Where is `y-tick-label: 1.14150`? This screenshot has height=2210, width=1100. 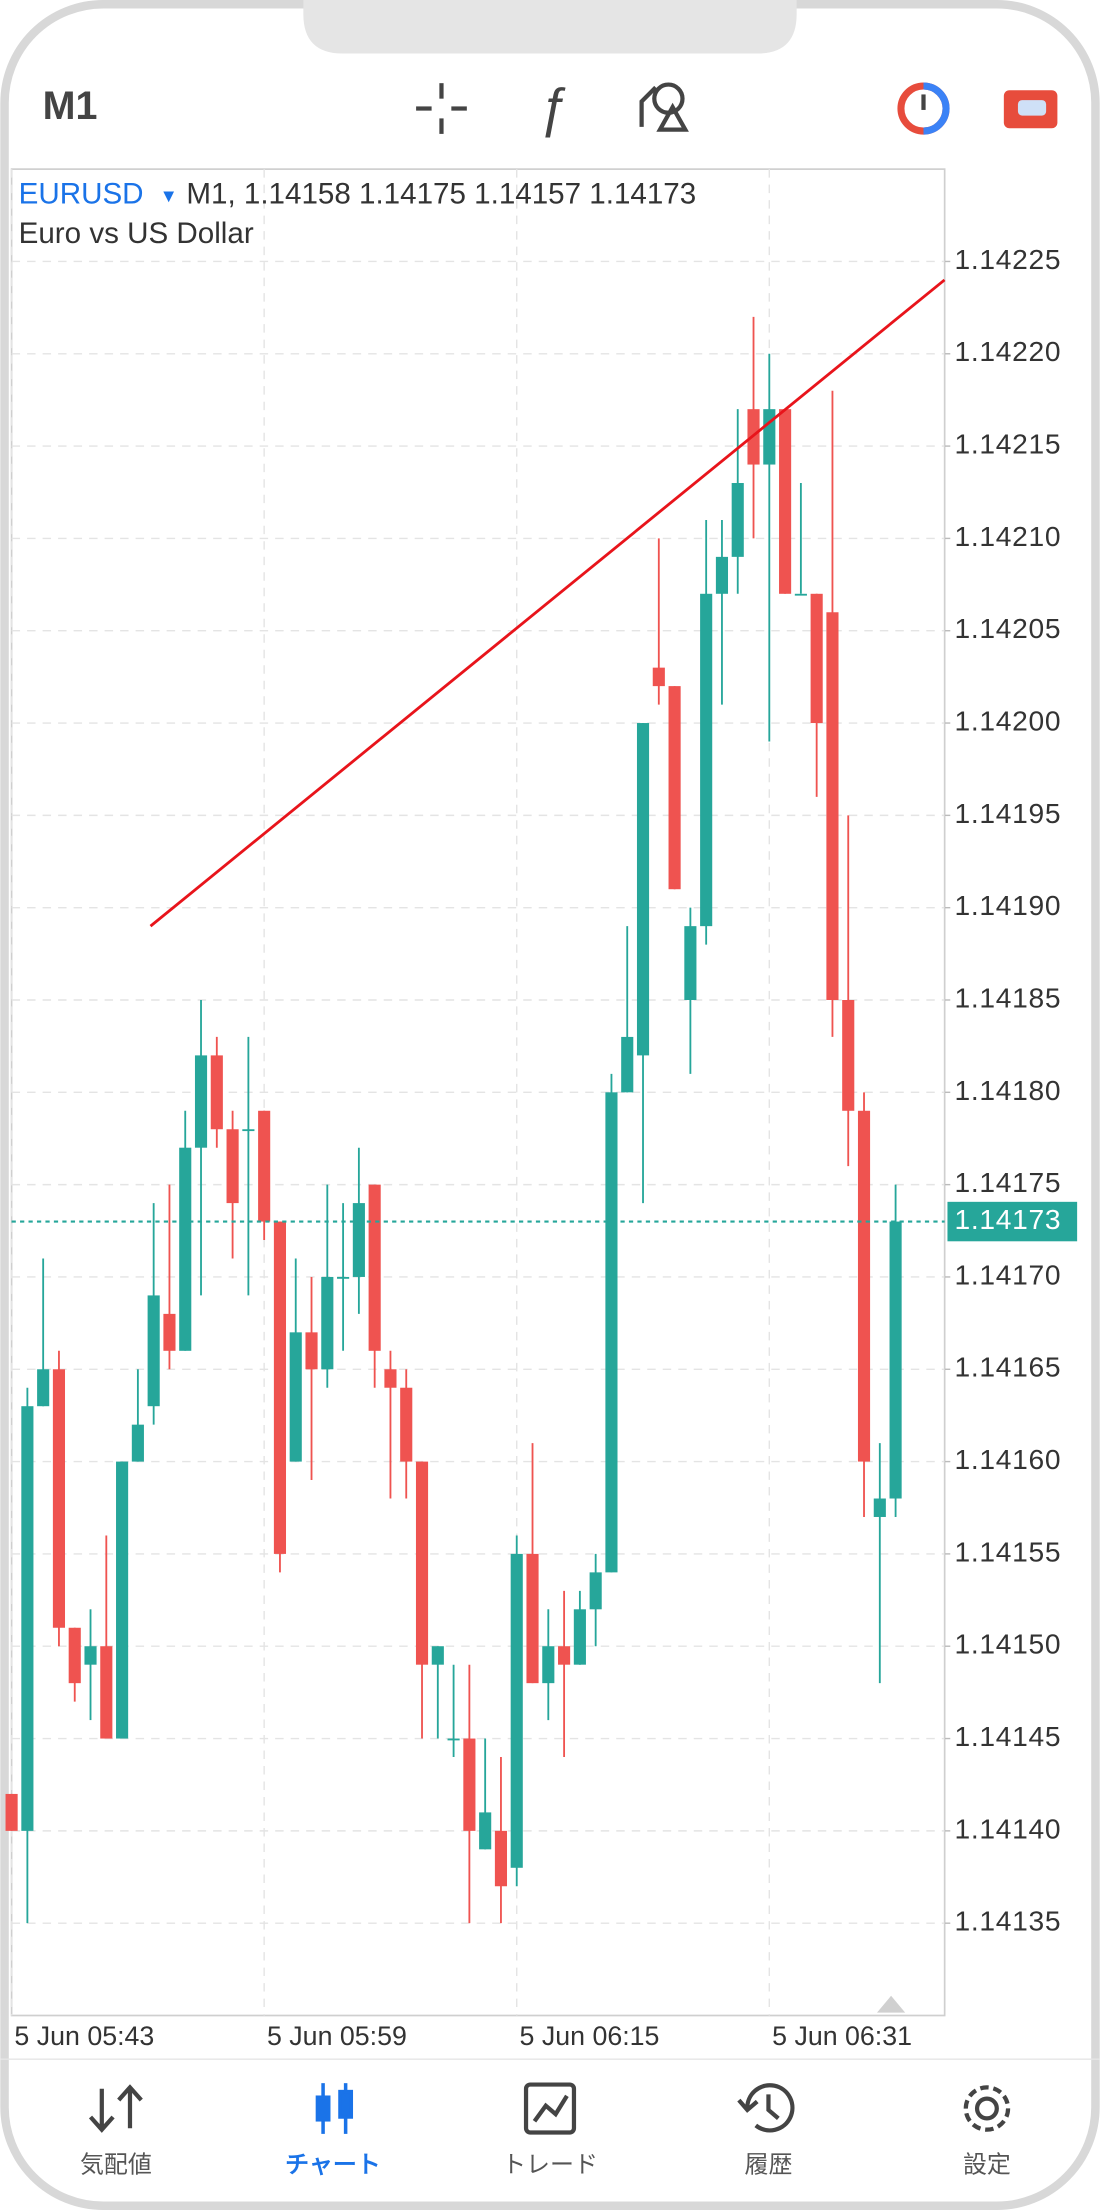 y-tick-label: 1.14150 is located at coordinates (1008, 1644).